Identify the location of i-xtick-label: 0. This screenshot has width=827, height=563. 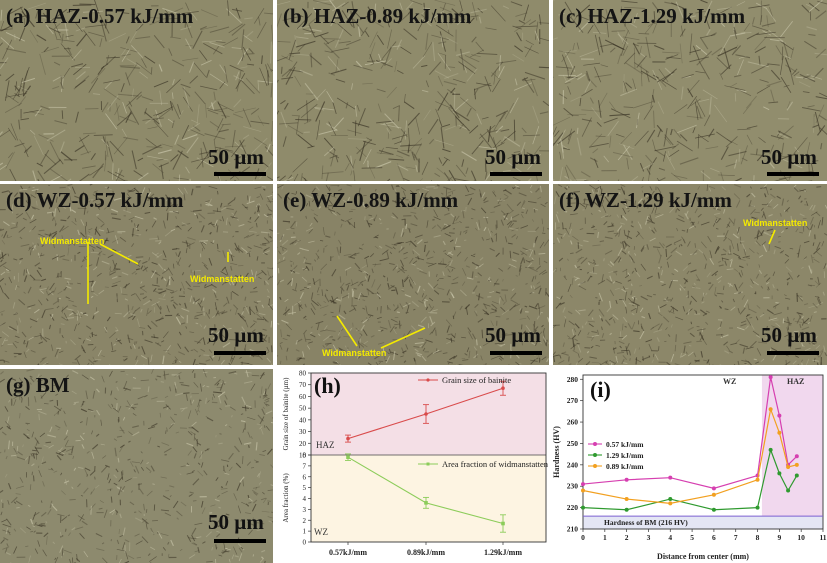
(583, 537).